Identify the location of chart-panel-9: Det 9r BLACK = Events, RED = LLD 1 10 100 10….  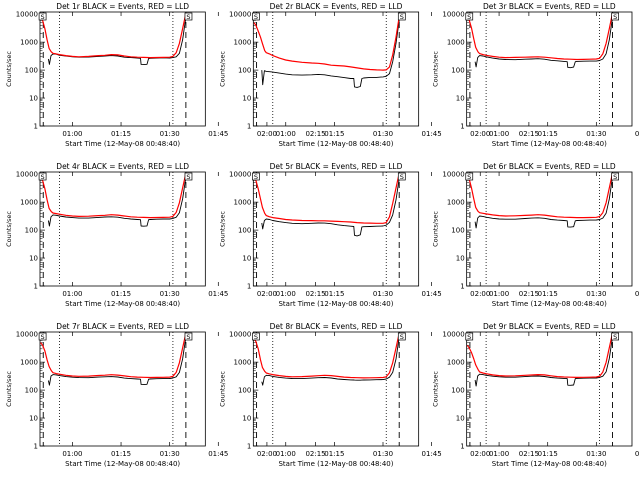
(536, 395).